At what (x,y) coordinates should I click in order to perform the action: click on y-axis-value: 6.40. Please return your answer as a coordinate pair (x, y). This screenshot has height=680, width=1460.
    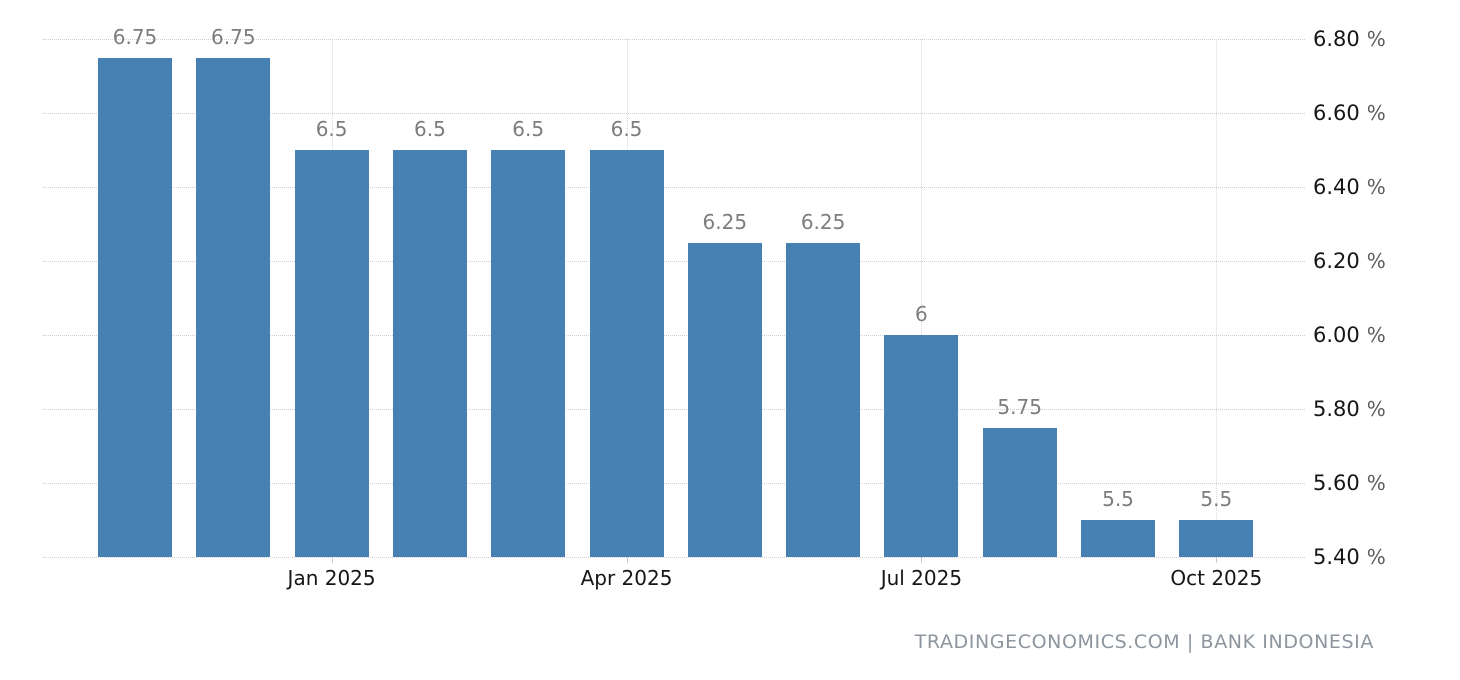
    Looking at the image, I should click on (1336, 187).